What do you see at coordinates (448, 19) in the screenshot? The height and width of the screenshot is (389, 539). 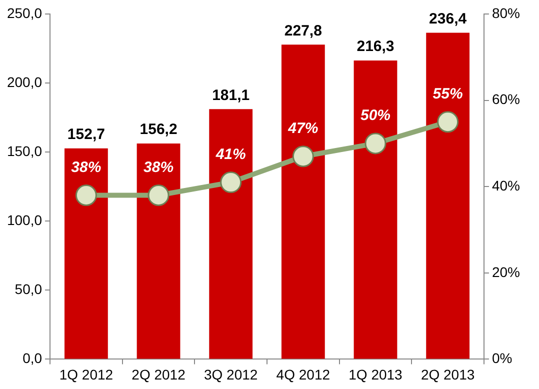 I see `data-label: 236,4` at bounding box center [448, 19].